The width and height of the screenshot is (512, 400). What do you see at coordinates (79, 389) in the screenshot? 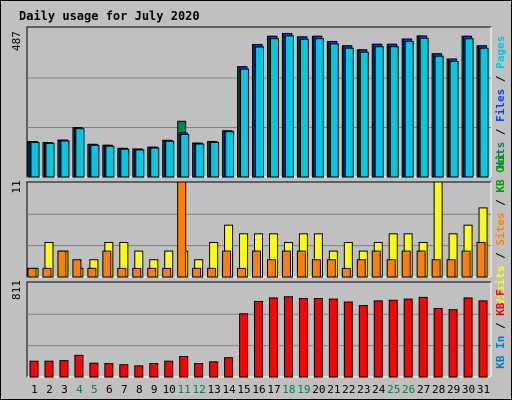
I see `x-tick-label: 4` at bounding box center [79, 389].